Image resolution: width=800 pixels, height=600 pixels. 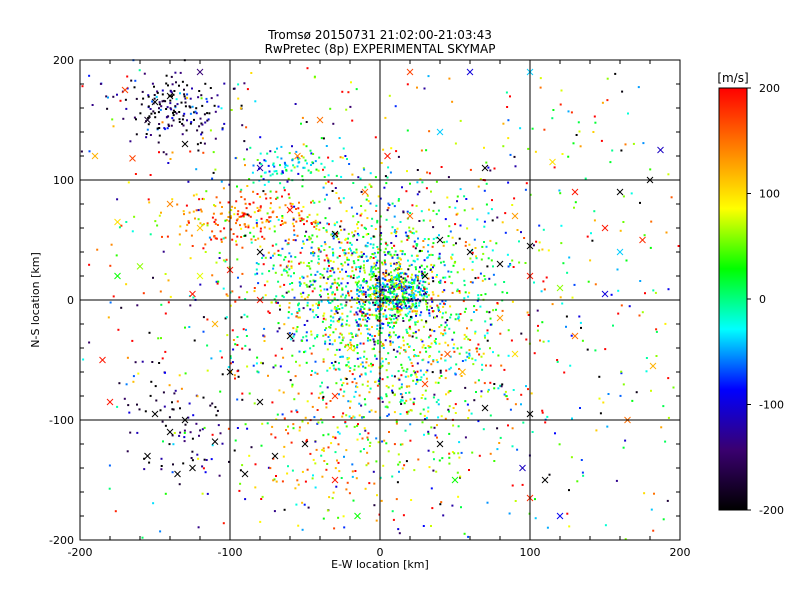 I want to click on y-axis-label: N-S location [km], so click(x=35, y=300).